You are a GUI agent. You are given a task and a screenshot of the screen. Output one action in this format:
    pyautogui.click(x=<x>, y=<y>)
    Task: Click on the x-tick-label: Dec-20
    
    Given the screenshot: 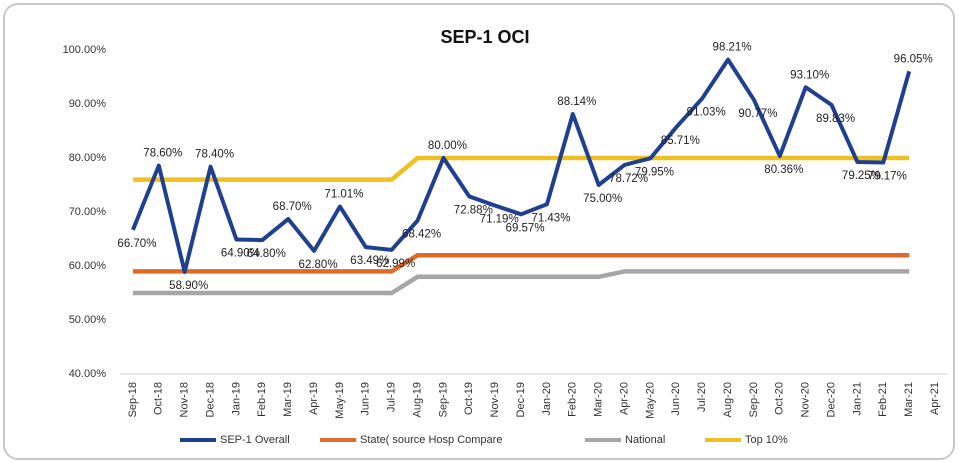 What is the action you would take?
    pyautogui.click(x=831, y=399)
    